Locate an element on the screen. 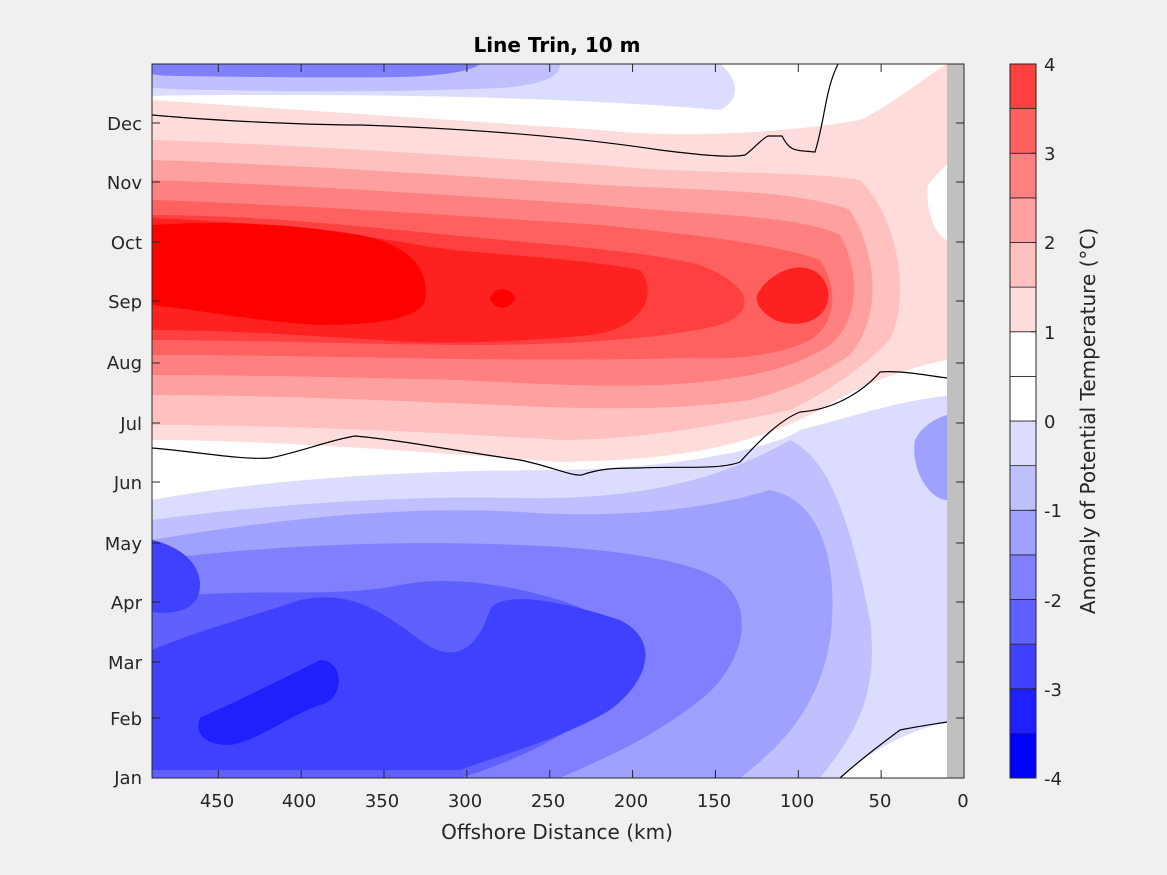  colorbar-tick-label: 0 is located at coordinates (1049, 422).